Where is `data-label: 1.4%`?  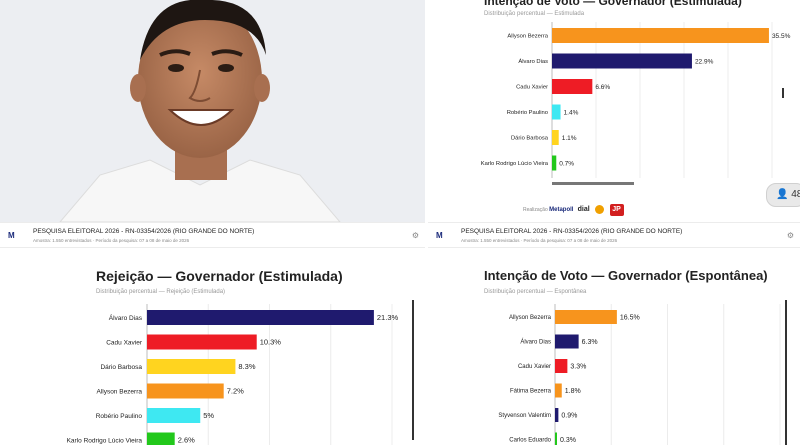
data-label: 1.4% is located at coordinates (571, 112).